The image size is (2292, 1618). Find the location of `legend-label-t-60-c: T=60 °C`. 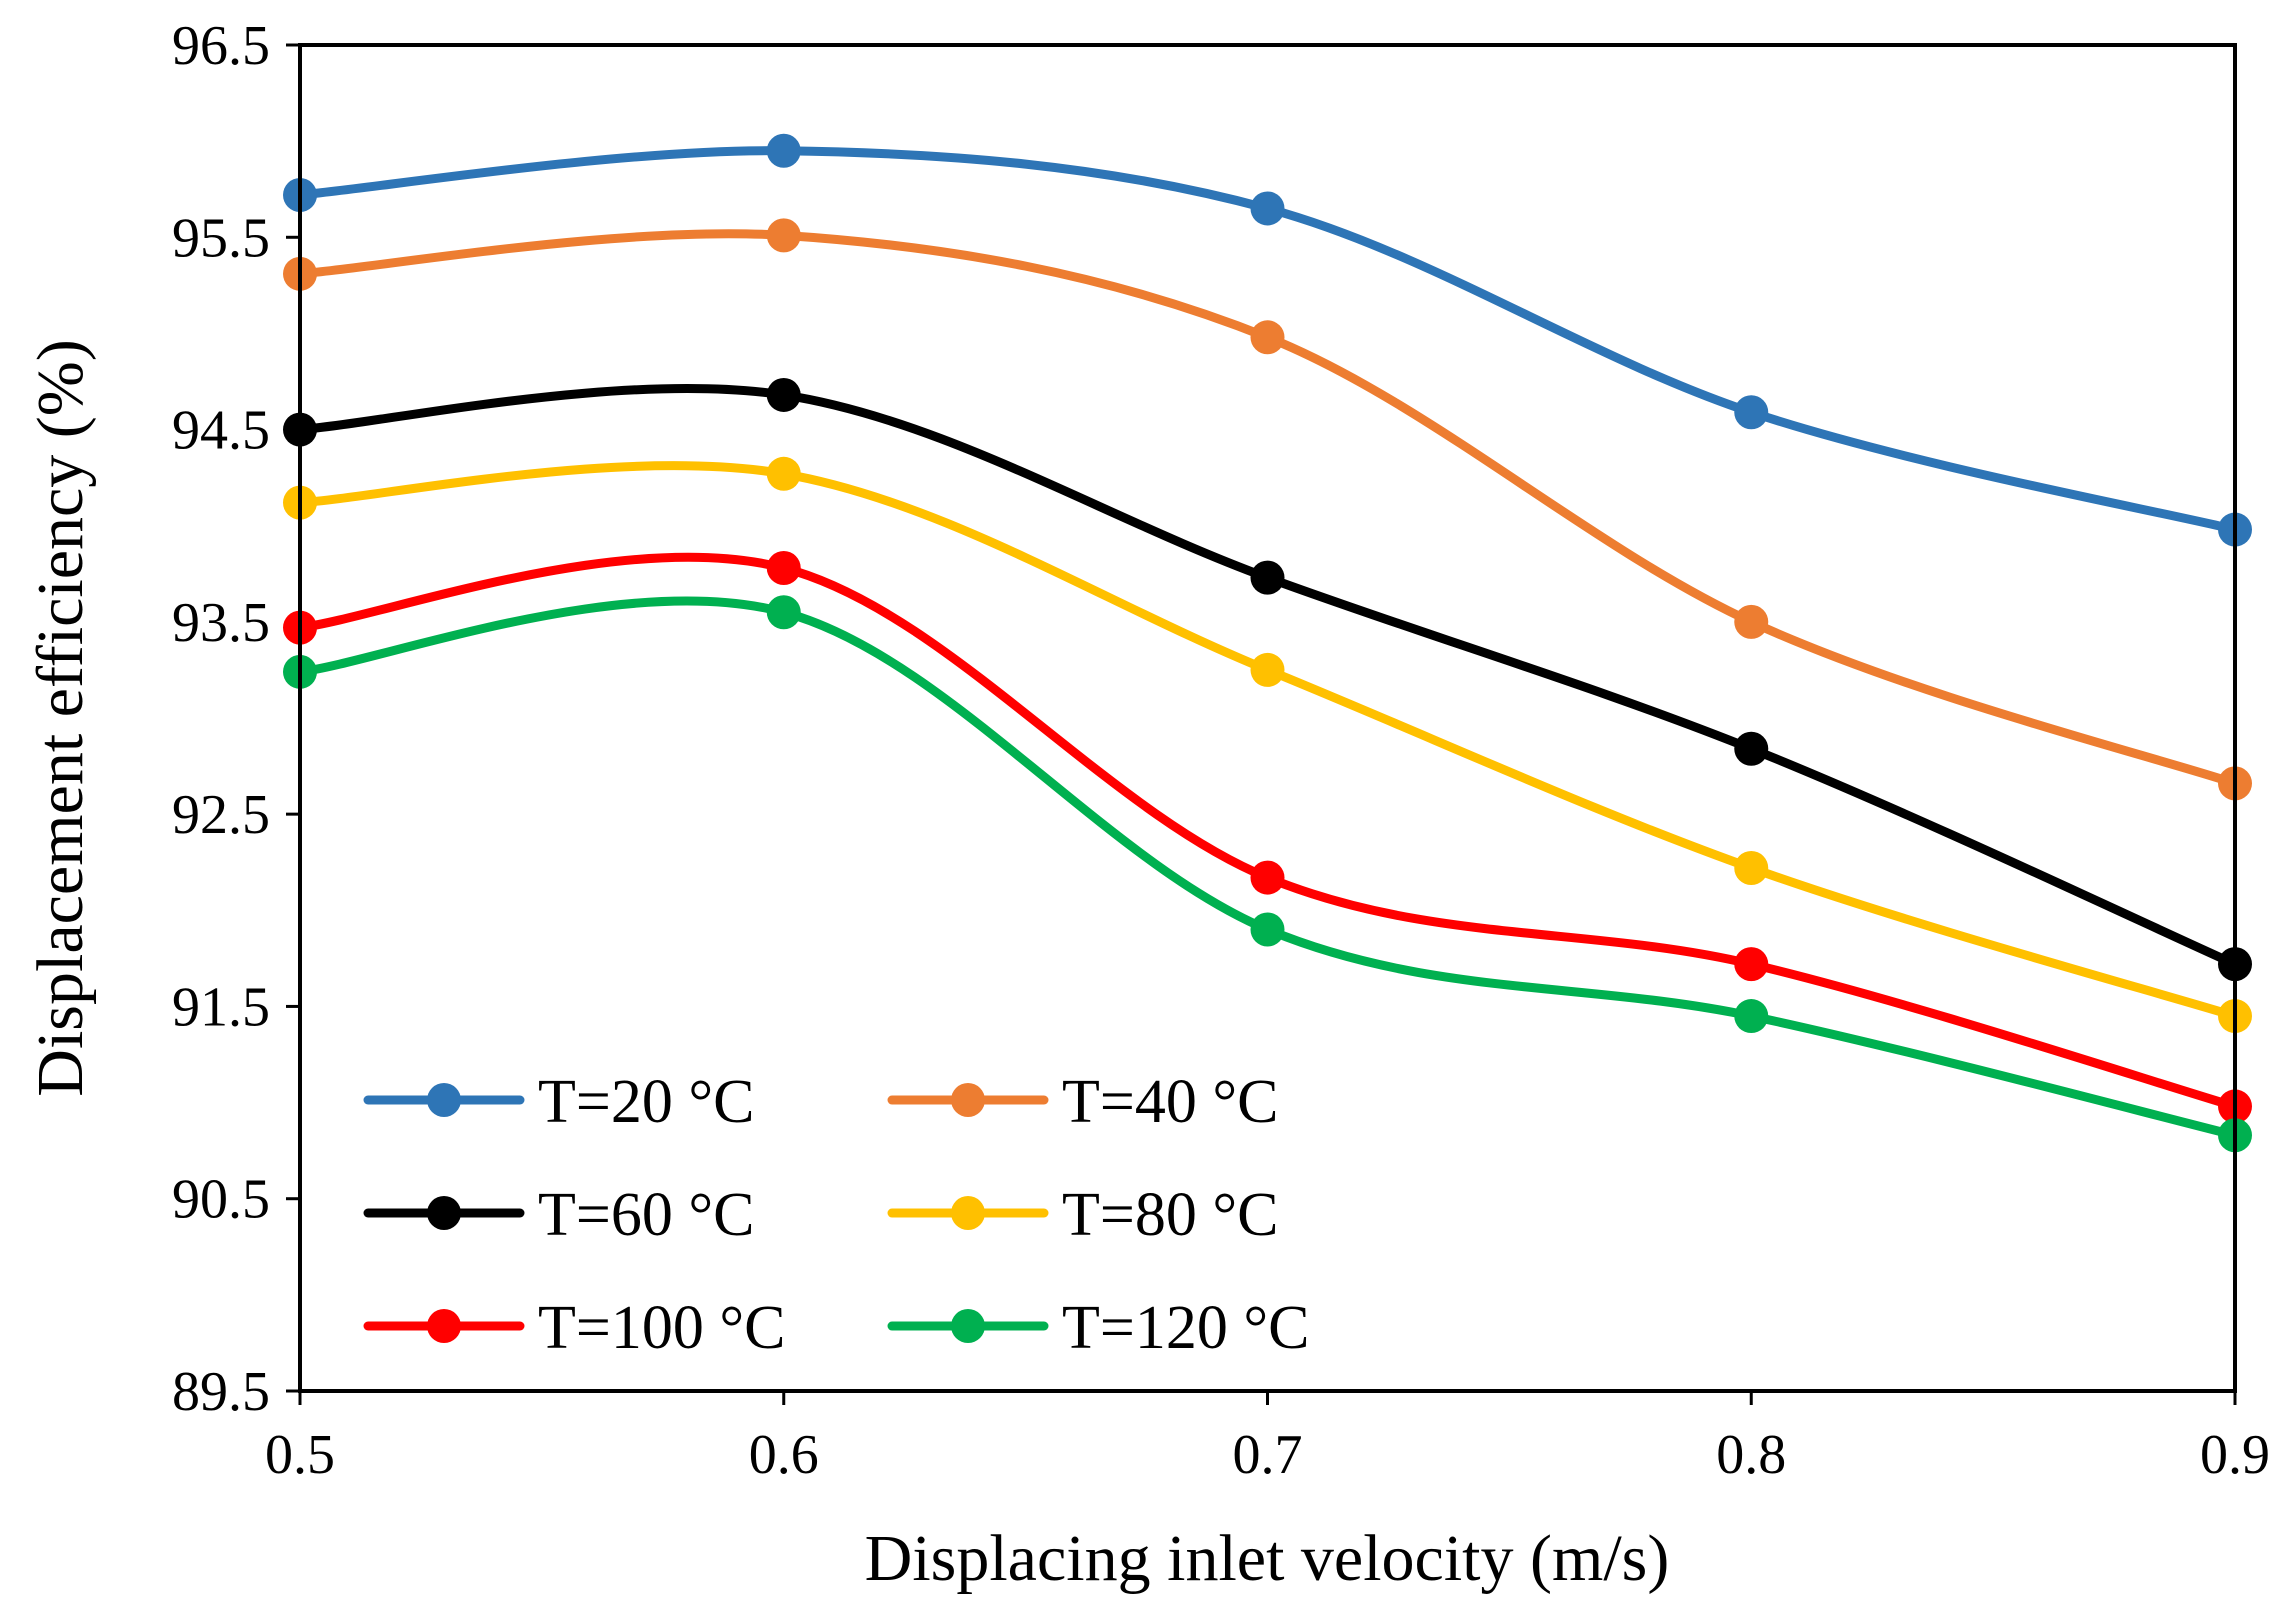

legend-label-t-60-c: T=60 °C is located at coordinates (646, 1215).